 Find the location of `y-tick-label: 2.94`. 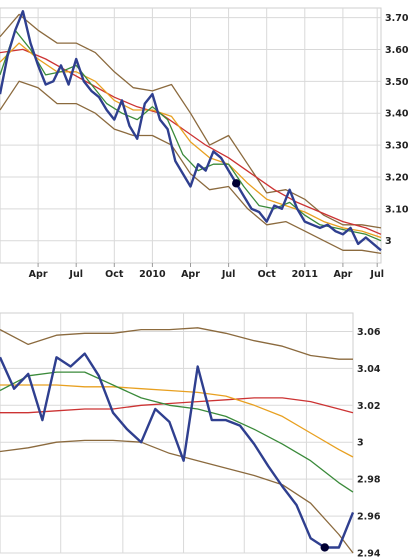

y-tick-label: 2.94 is located at coordinates (369, 553).